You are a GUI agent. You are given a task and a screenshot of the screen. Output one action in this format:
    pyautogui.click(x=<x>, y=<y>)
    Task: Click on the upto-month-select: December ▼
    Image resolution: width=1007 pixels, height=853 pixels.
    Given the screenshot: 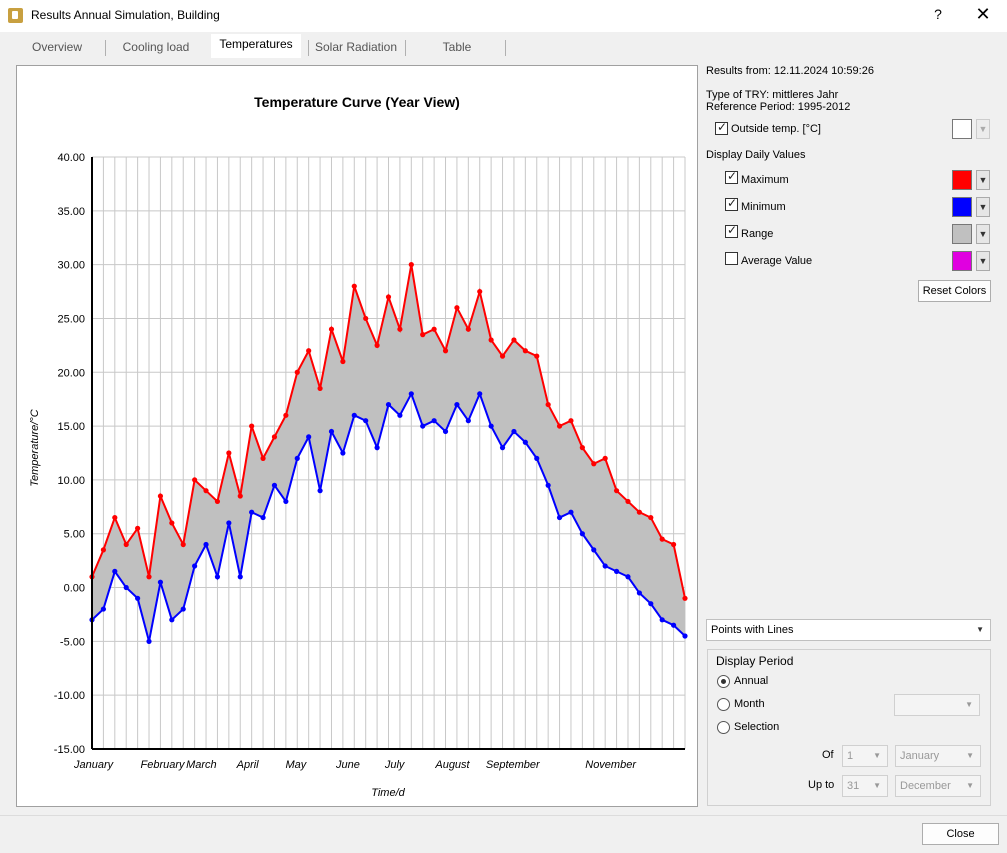 What is the action you would take?
    pyautogui.click(x=938, y=786)
    